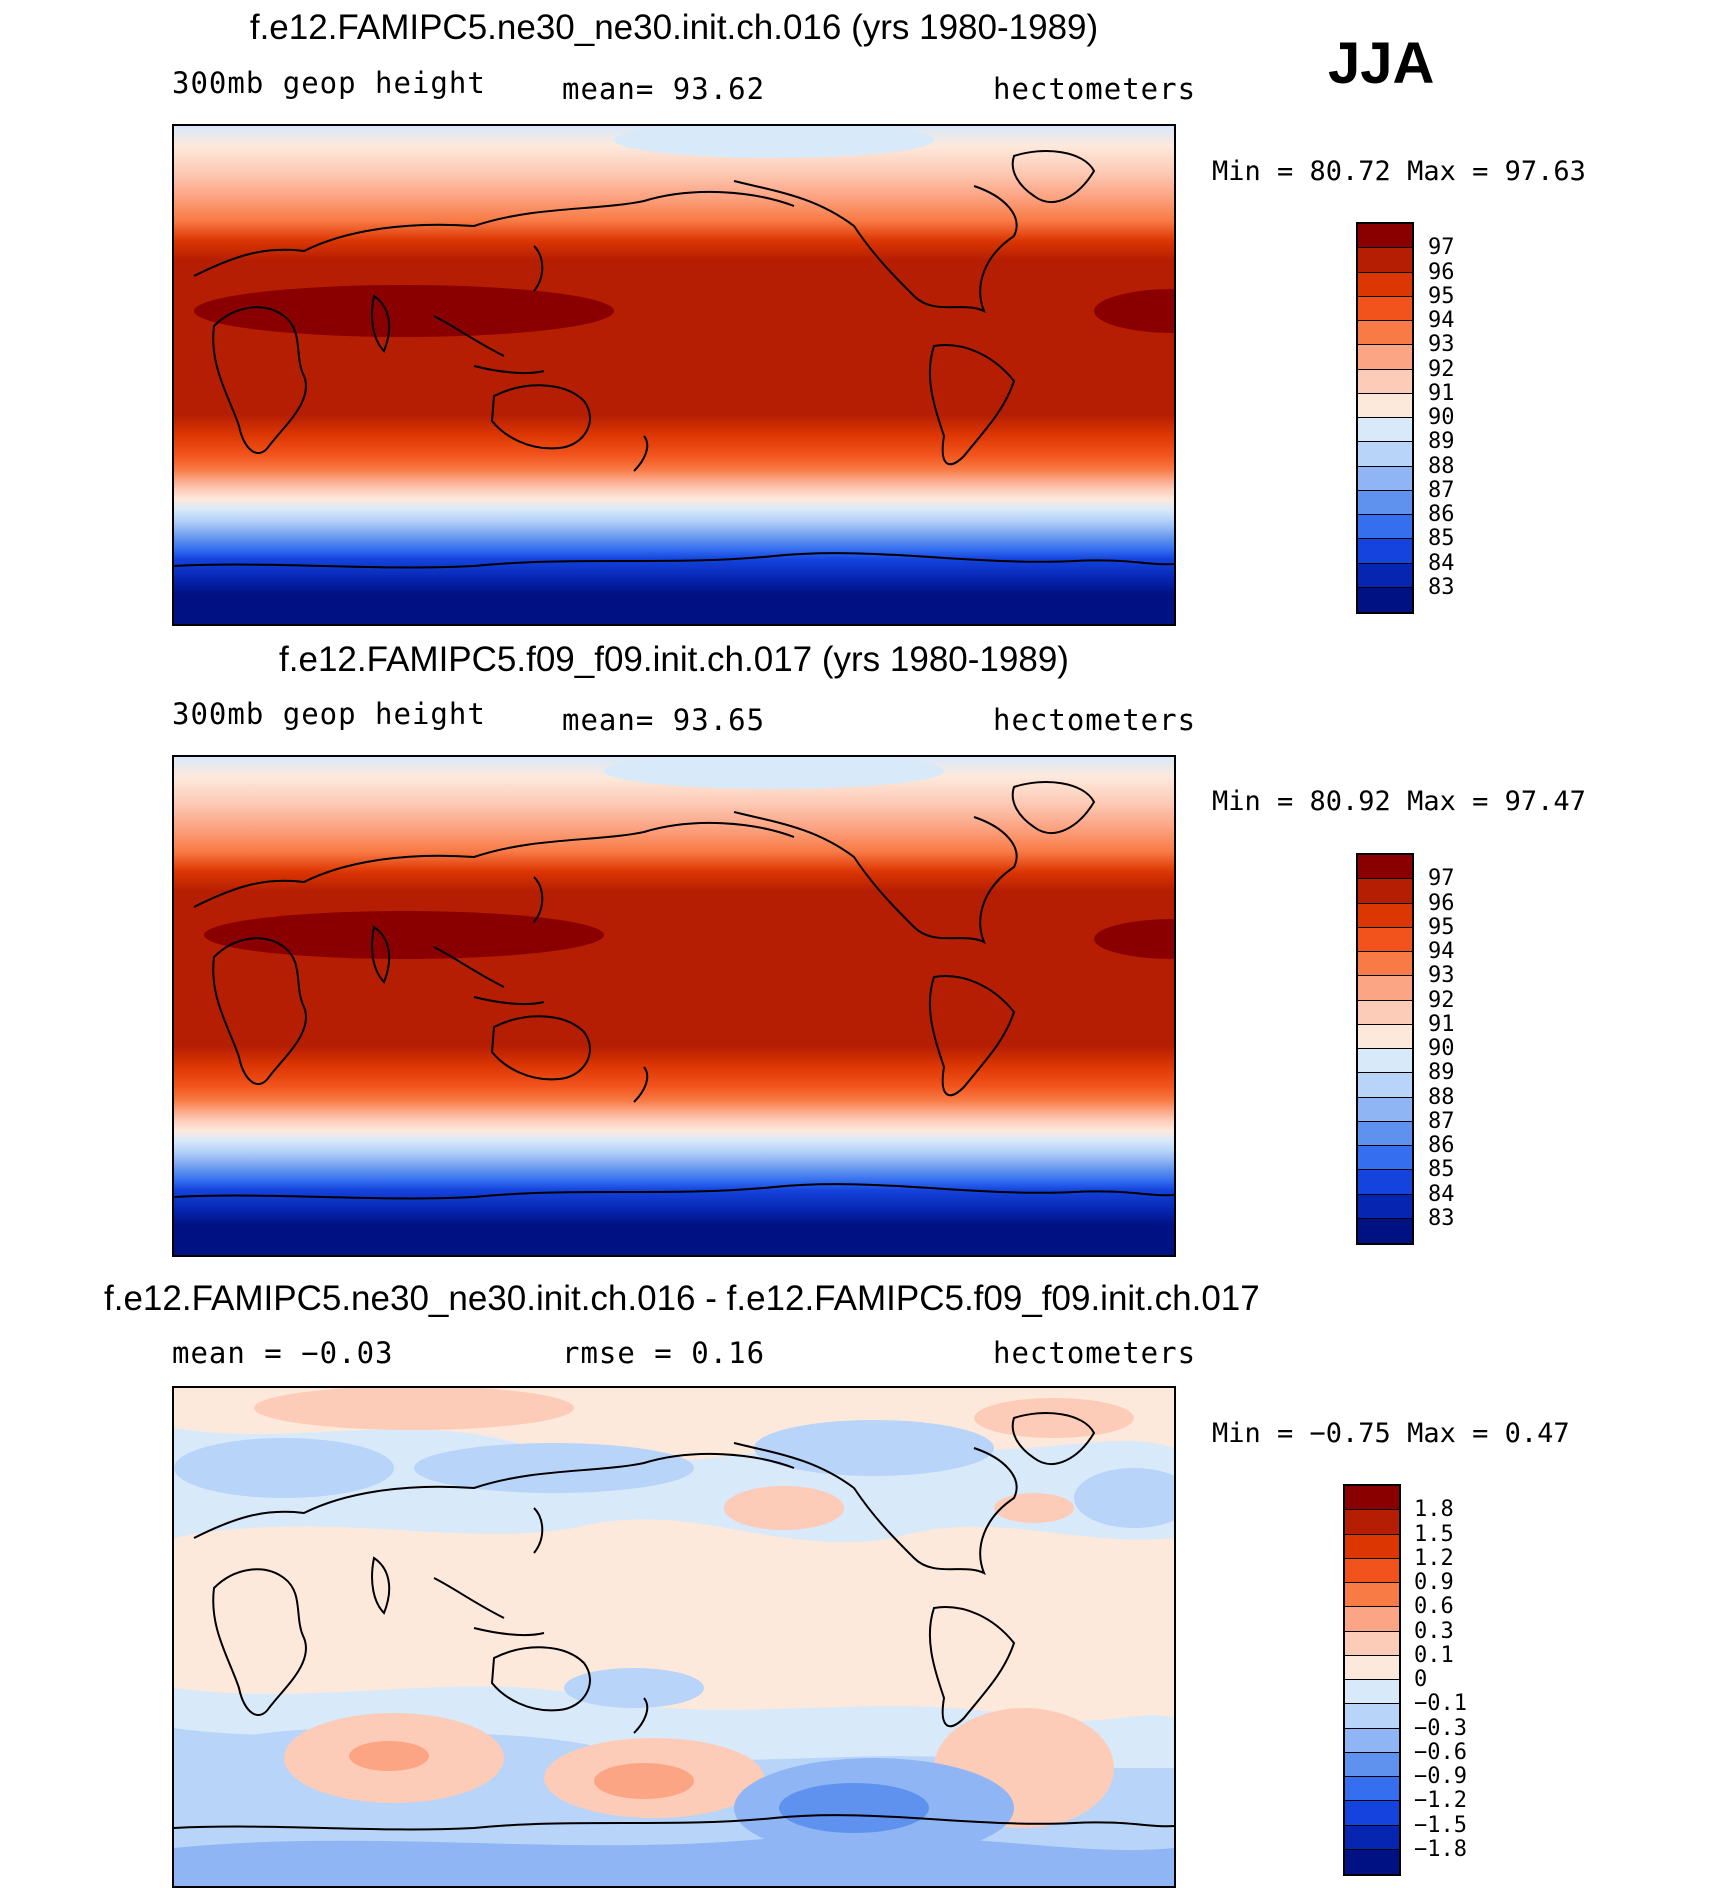  Describe the element at coordinates (1434, 1655) in the screenshot. I see `colorbar-tick-label: 0.1` at that location.